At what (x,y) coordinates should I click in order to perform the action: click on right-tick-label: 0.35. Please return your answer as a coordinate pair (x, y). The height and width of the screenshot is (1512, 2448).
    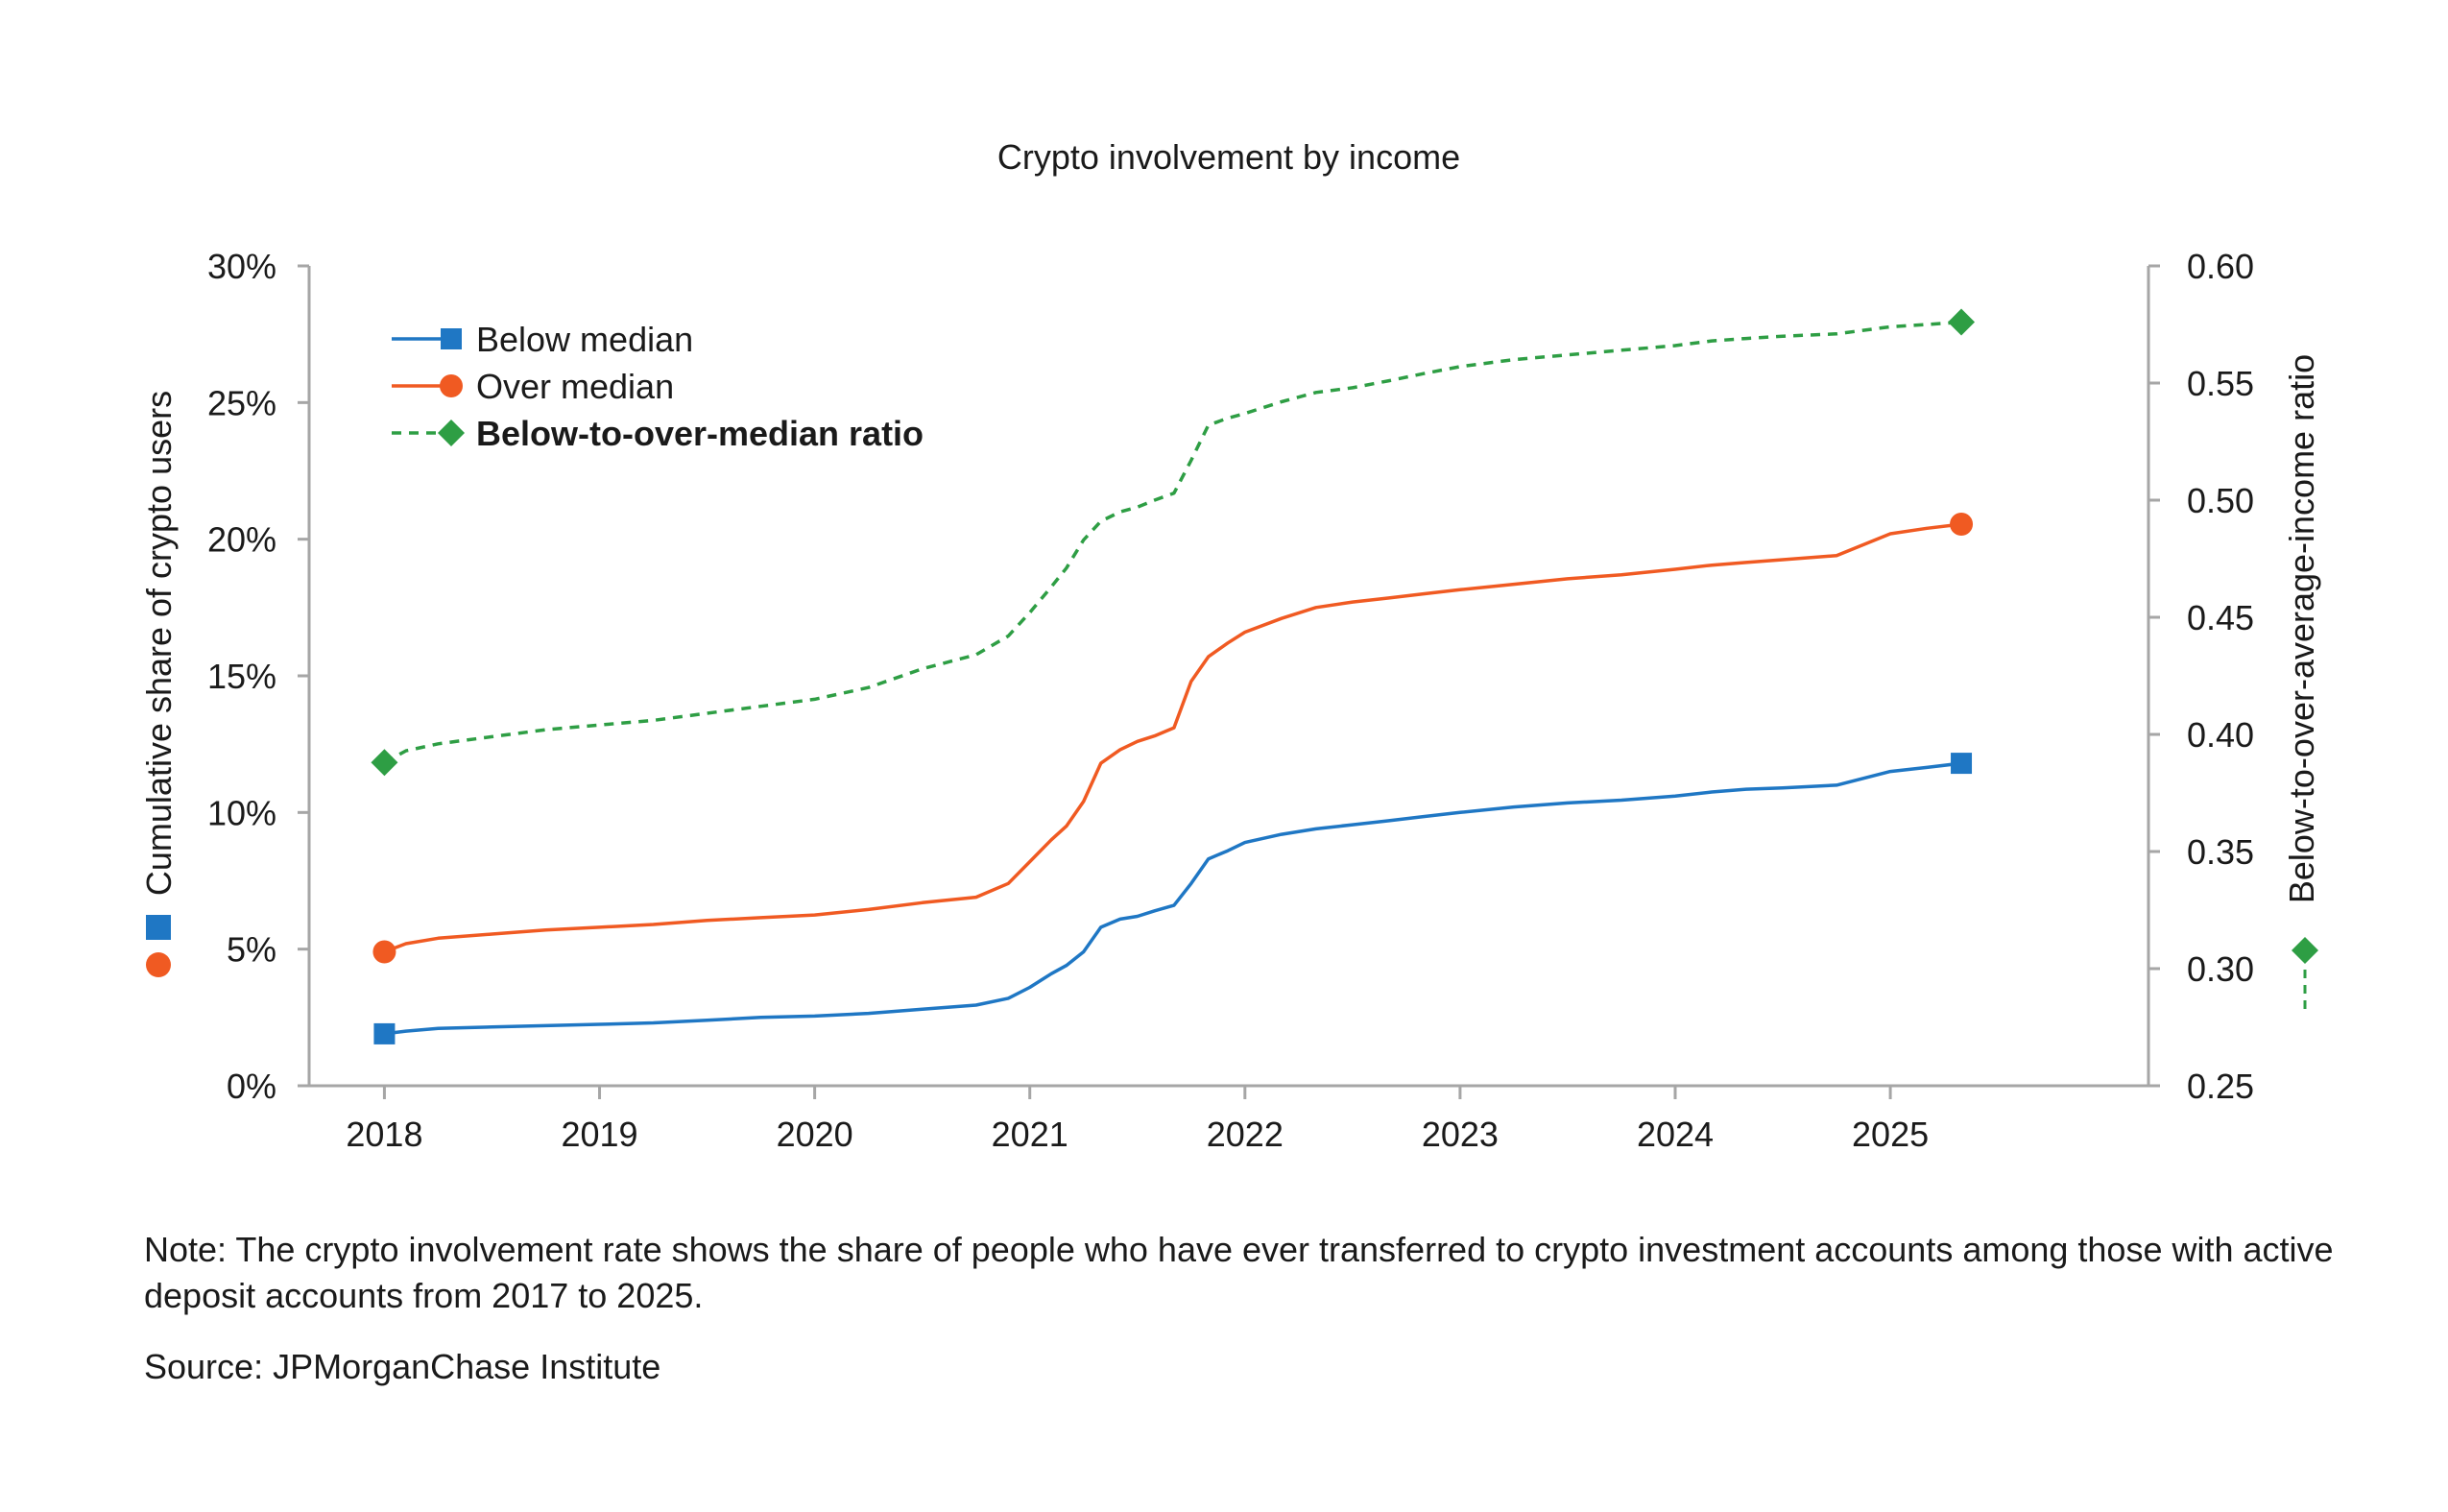
    Looking at the image, I should click on (2220, 852).